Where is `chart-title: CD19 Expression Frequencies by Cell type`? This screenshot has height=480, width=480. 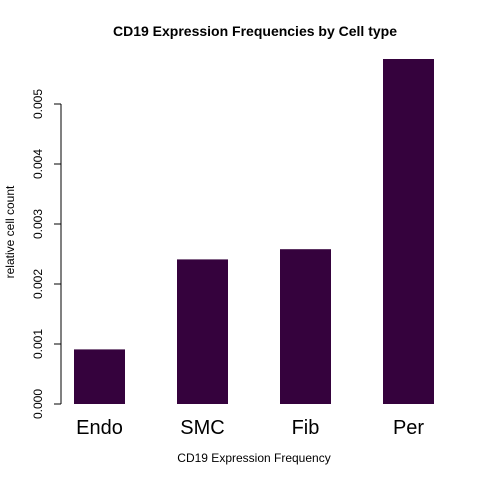
chart-title: CD19 Expression Frequencies by Cell type is located at coordinates (255, 31).